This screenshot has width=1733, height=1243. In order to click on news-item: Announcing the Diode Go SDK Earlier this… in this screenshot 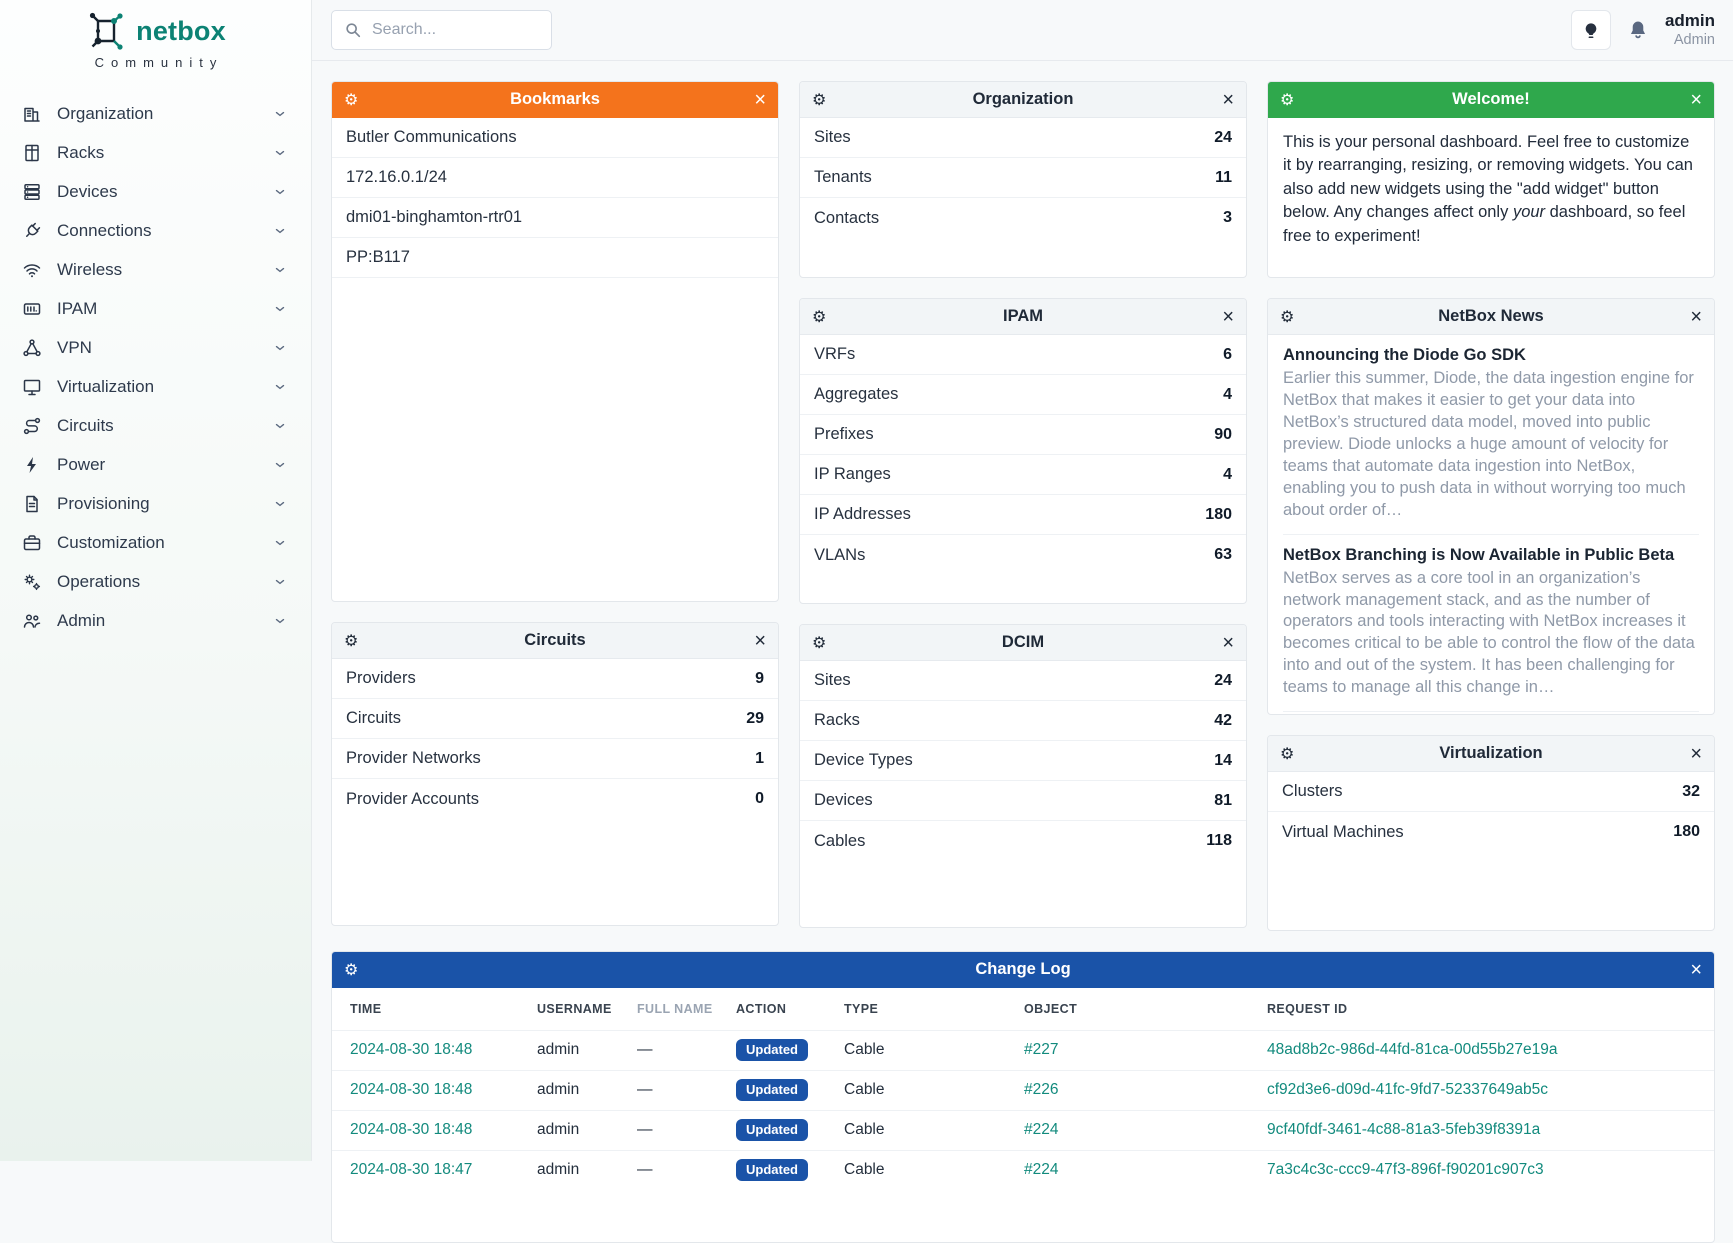, I will do `click(1491, 435)`.